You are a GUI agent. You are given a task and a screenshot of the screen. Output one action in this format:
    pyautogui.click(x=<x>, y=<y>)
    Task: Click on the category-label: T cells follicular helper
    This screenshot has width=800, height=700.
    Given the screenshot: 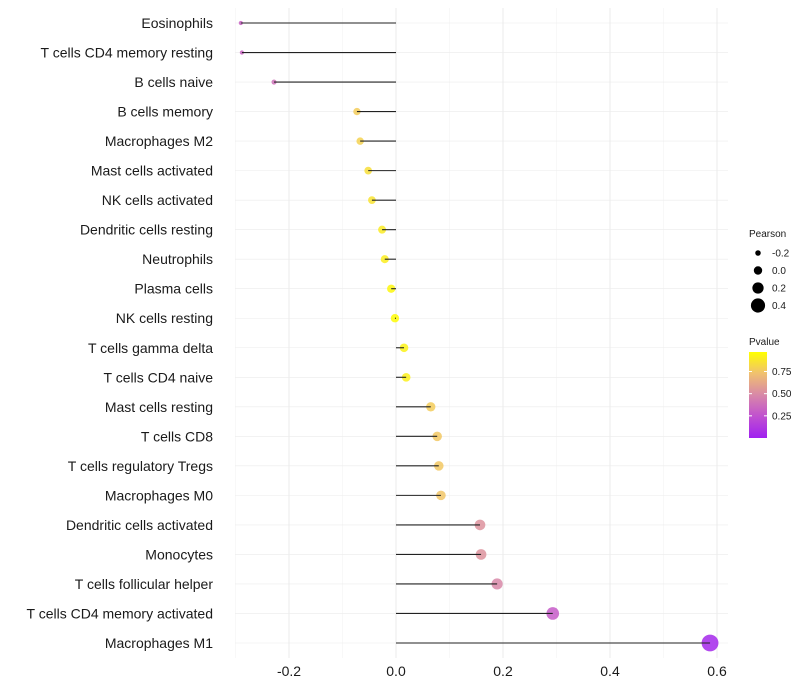 What is the action you would take?
    pyautogui.click(x=144, y=584)
    